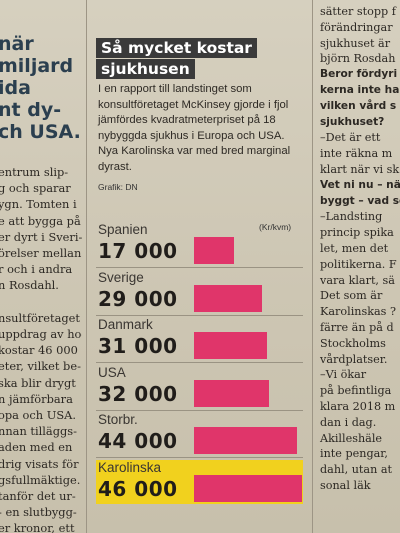 The width and height of the screenshot is (400, 533). What do you see at coordinates (35, 188) in the screenshot?
I see `left-body-line: g och sparar` at bounding box center [35, 188].